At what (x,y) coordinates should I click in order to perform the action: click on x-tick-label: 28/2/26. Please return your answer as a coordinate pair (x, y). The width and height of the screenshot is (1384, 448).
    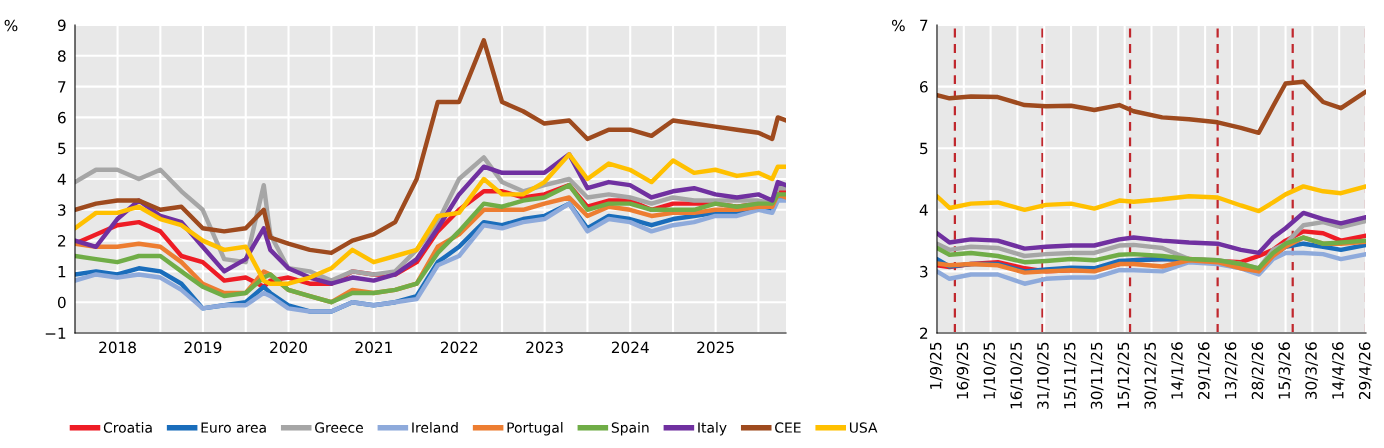
    Looking at the image, I should click on (1258, 371).